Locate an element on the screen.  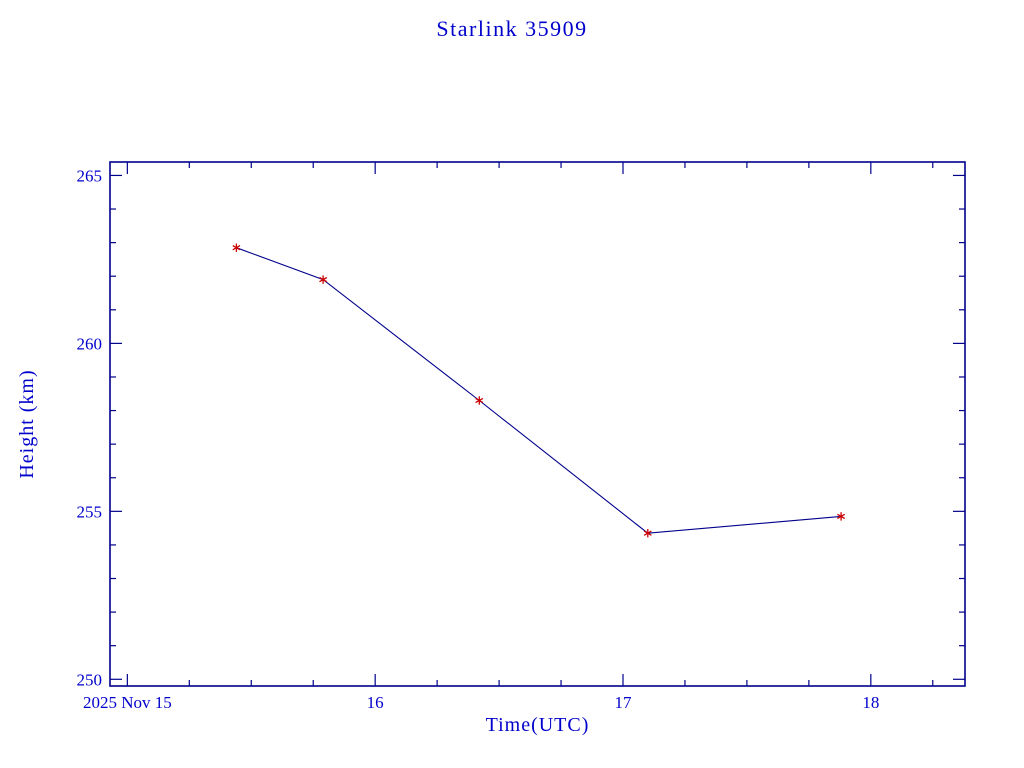
y-tick-labels: 250 255 260 265 is located at coordinates (90, 427).